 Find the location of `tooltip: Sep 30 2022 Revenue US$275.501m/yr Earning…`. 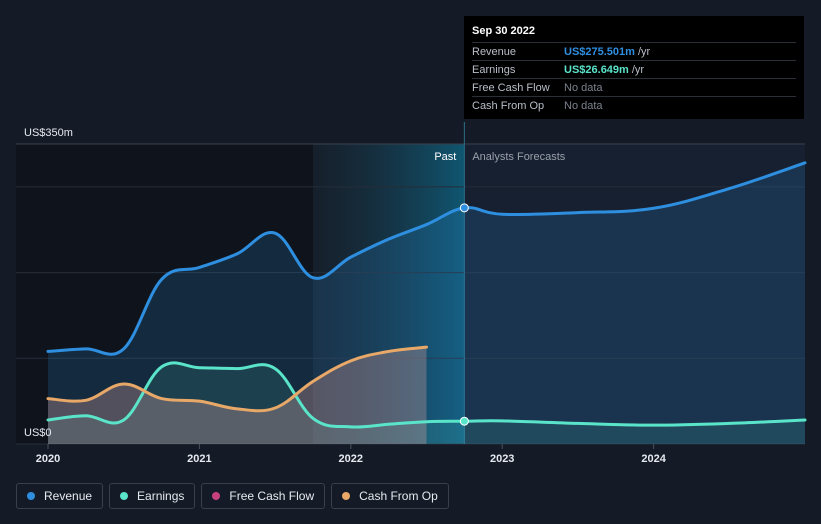

tooltip: Sep 30 2022 Revenue US$275.501m/yr Earning… is located at coordinates (634, 67).